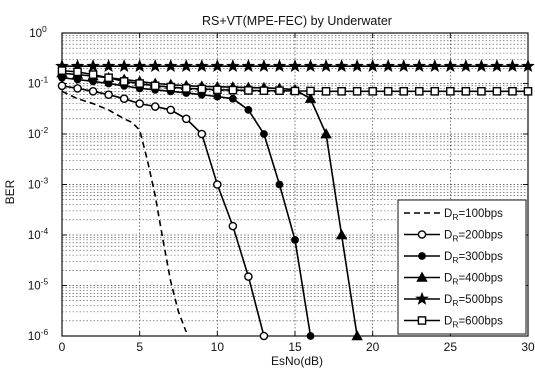 This screenshot has width=535, height=373. Describe the element at coordinates (139, 347) in the screenshot. I see `x-tick-label: 5` at that location.